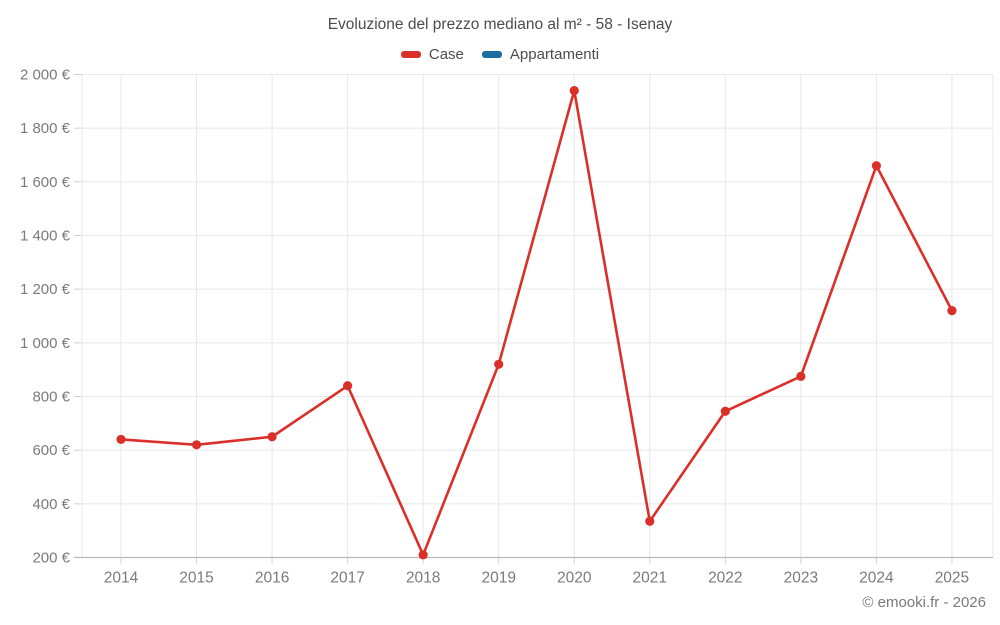  What do you see at coordinates (45, 75) in the screenshot?
I see `y-axis-label: 2 000 €` at bounding box center [45, 75].